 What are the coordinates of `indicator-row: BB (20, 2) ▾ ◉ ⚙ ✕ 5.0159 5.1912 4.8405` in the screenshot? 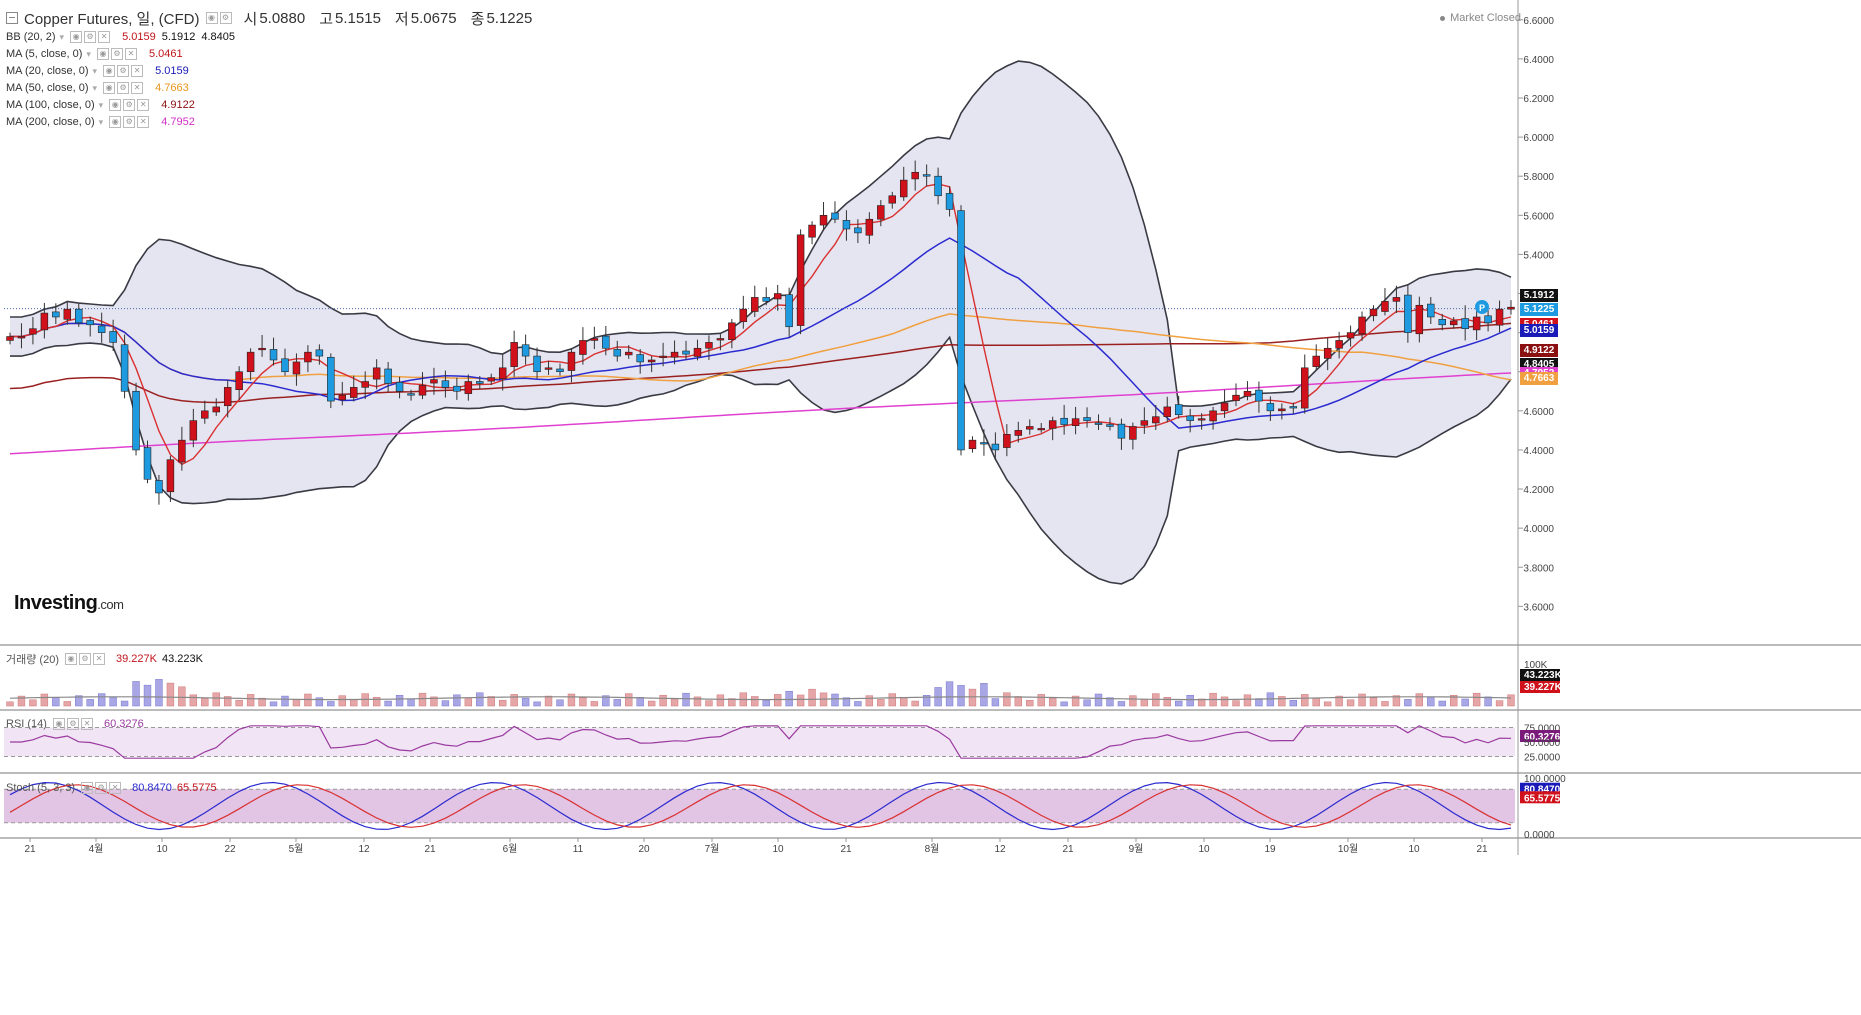 It's located at (120, 37).